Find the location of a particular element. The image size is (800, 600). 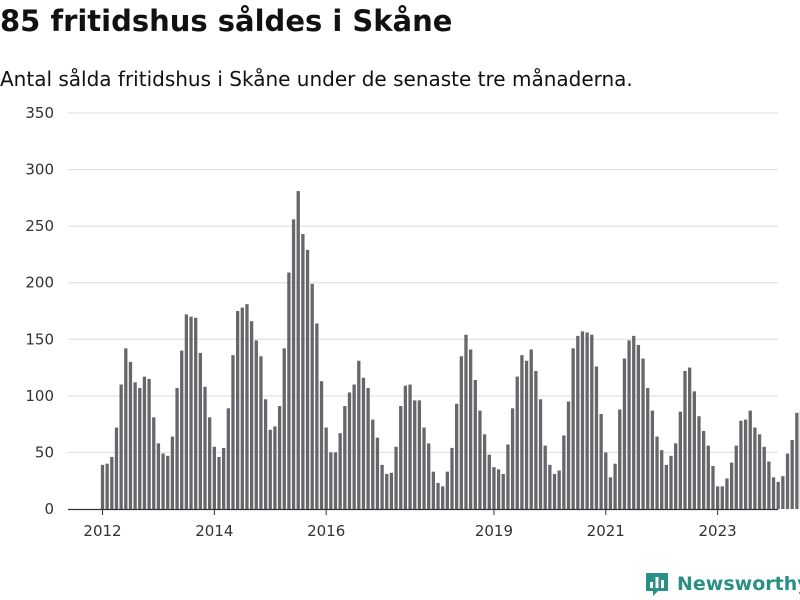

y-tick-label: 300 is located at coordinates (39, 170).